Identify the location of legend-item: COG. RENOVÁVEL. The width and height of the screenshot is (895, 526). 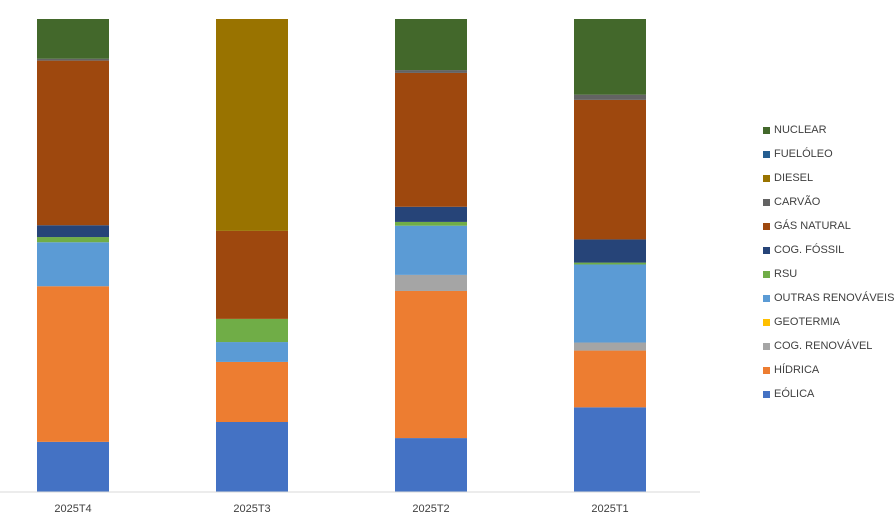
(829, 346).